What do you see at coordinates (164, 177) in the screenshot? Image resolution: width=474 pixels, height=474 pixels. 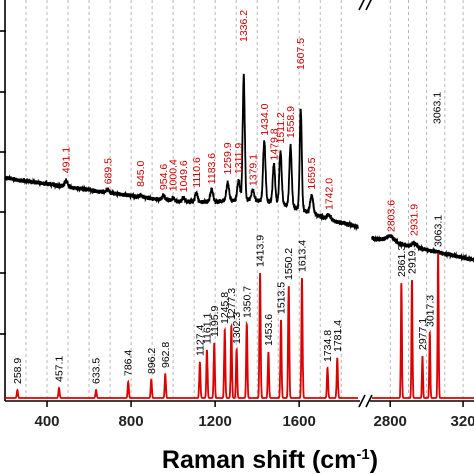 I see `black-peak-label: 954.6` at bounding box center [164, 177].